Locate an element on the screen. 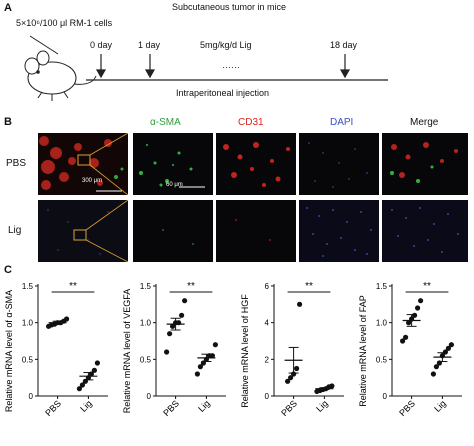 This screenshot has width=474, height=446. panel-label-b: B is located at coordinates (8, 122).